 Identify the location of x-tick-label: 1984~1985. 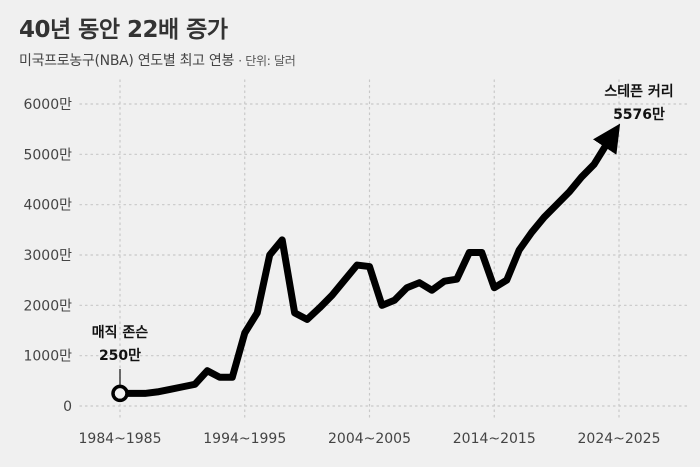
(120, 439).